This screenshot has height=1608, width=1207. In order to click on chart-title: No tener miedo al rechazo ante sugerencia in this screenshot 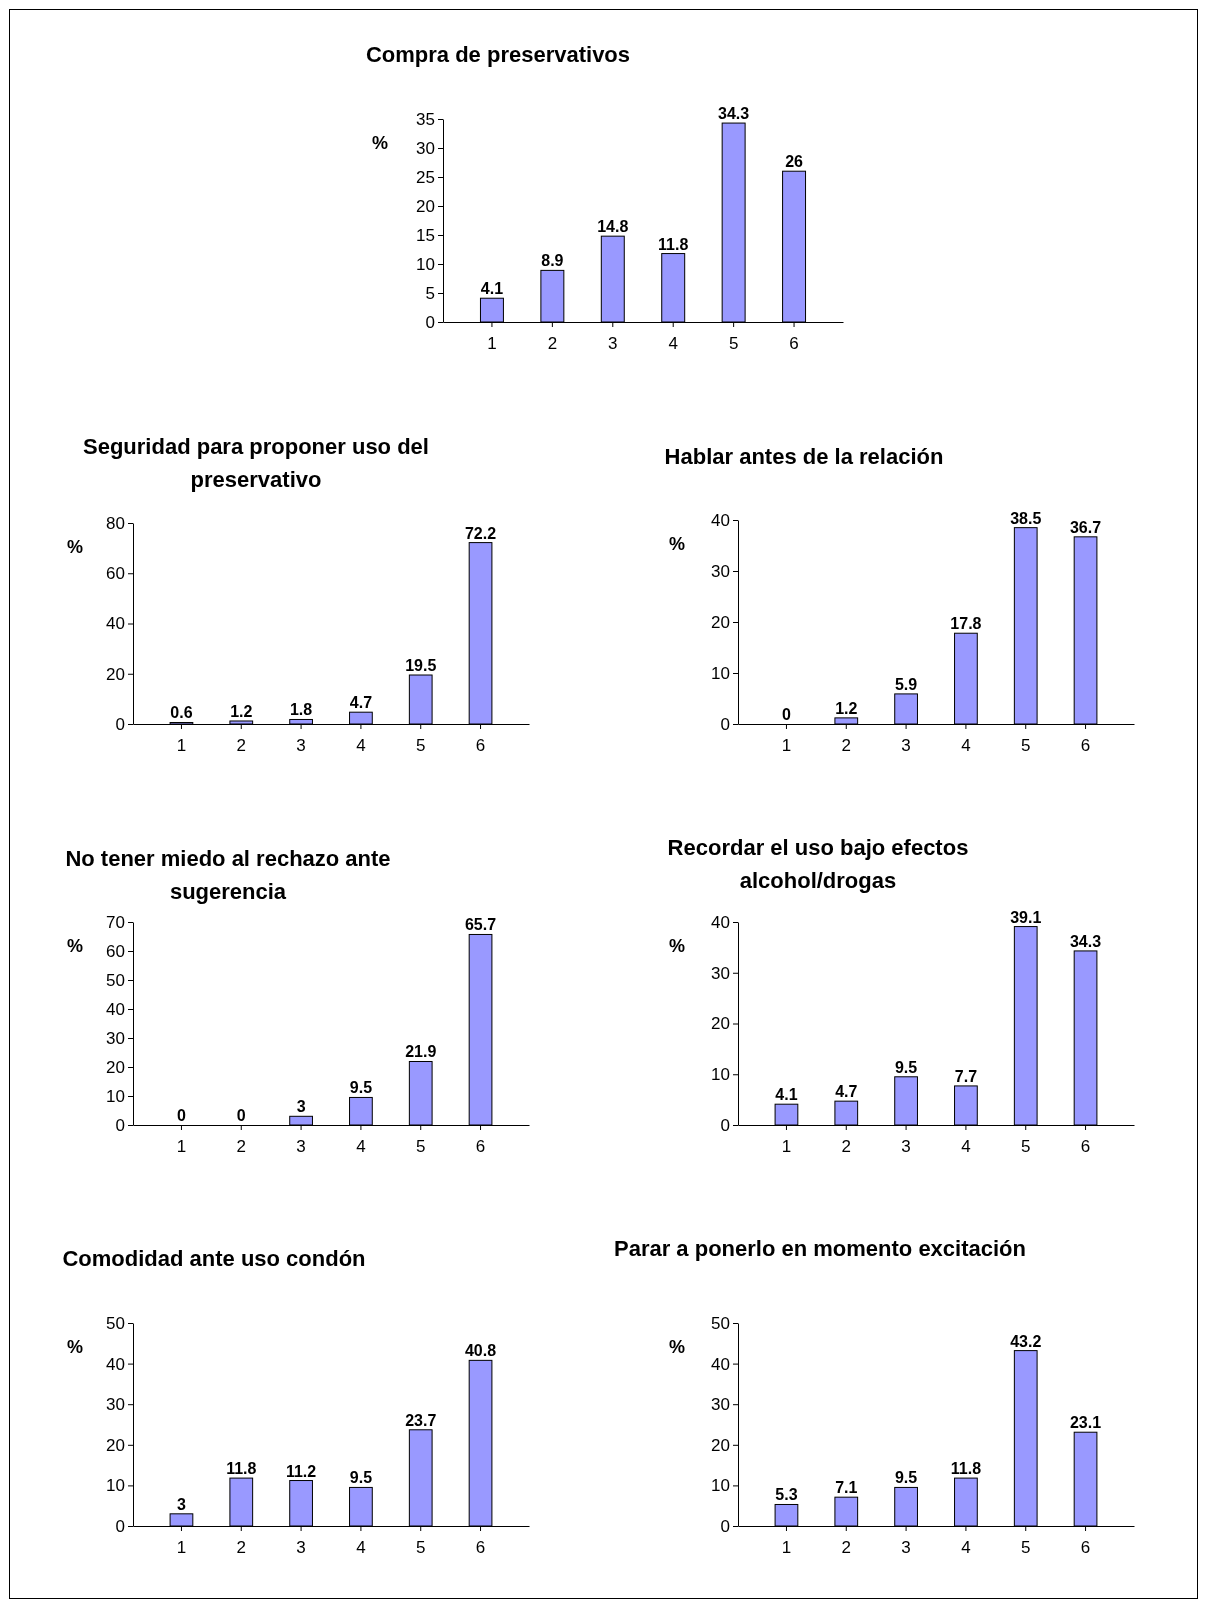, I will do `click(228, 875)`.